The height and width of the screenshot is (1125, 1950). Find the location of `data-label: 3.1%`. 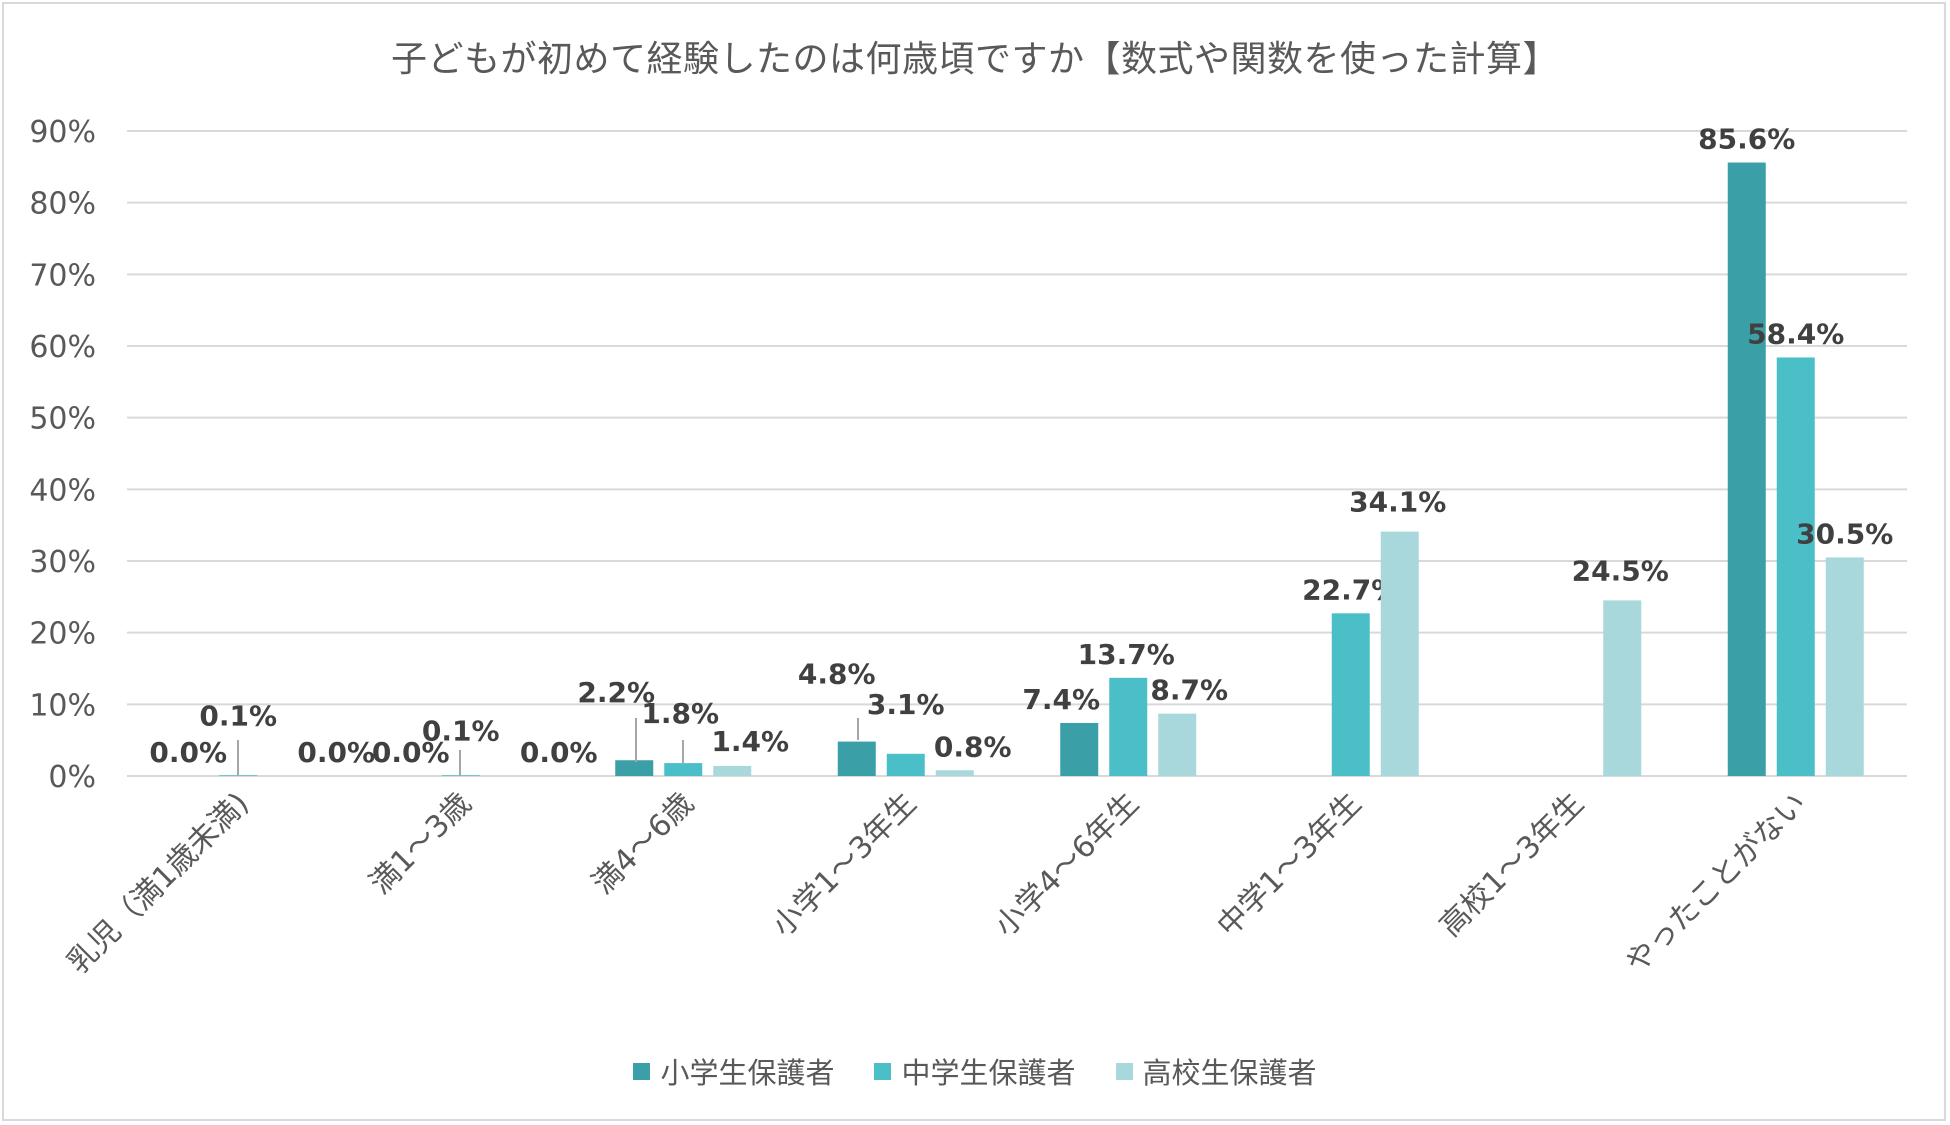

data-label: 3.1% is located at coordinates (906, 704).